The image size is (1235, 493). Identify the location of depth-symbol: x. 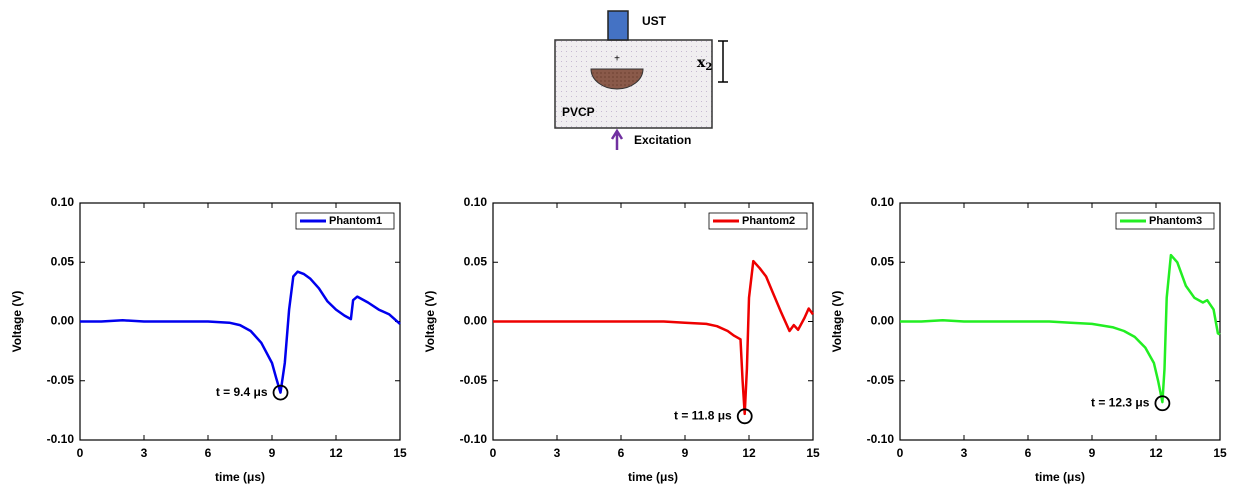
(701, 63).